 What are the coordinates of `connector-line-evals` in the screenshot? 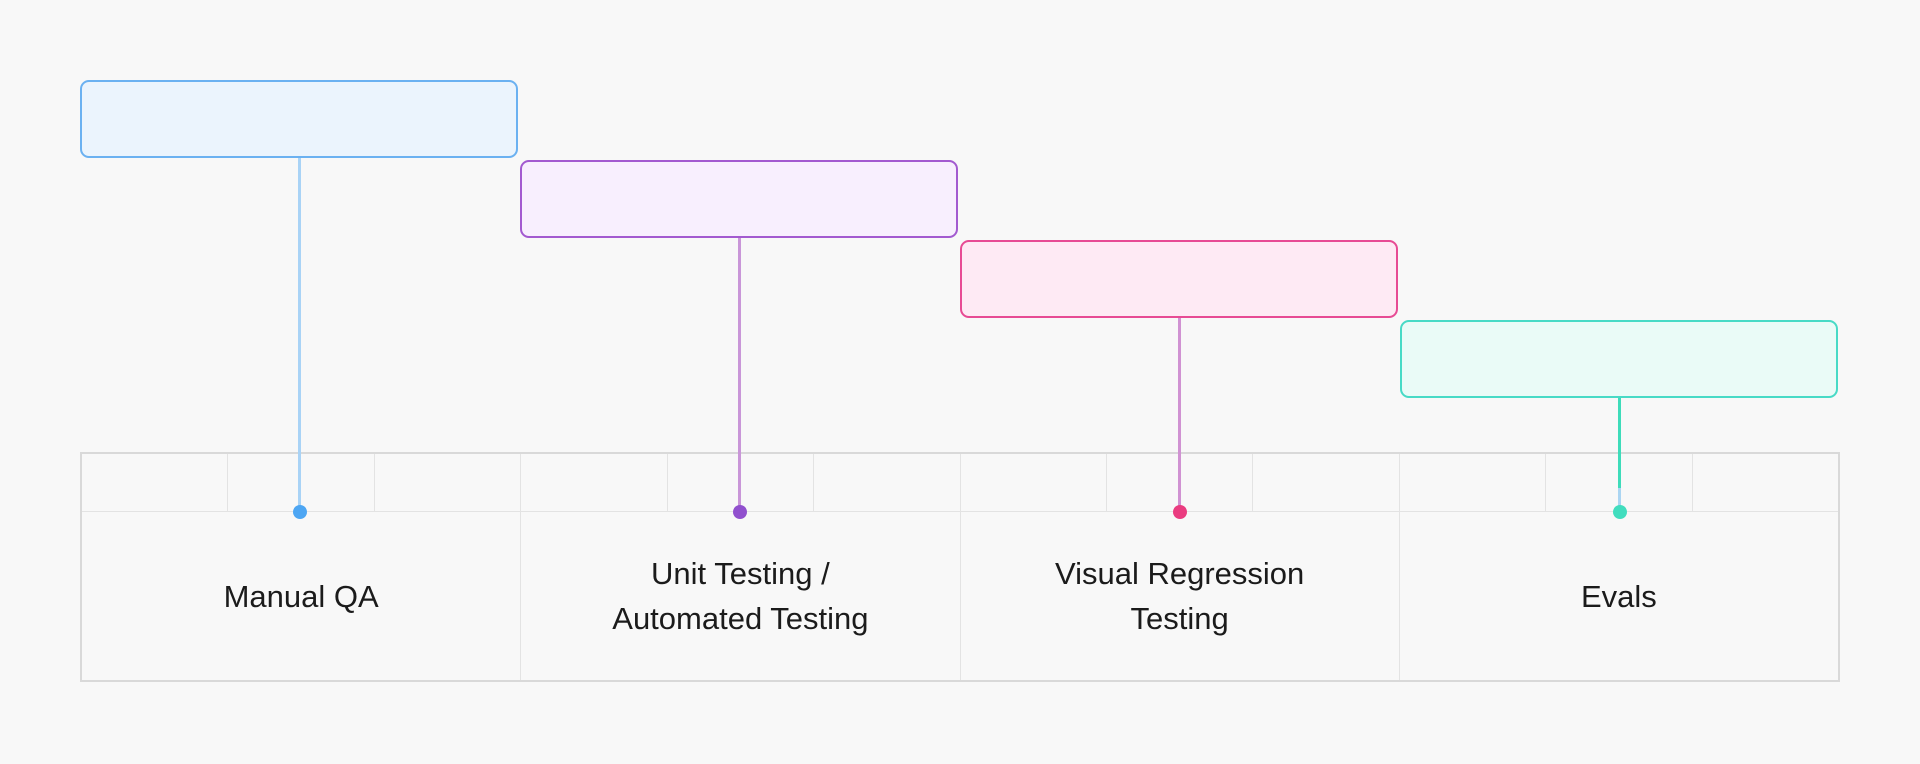 It's located at (1619, 443).